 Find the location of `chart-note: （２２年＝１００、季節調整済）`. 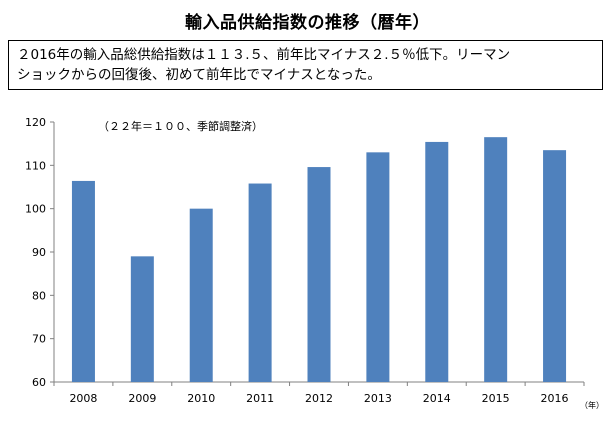

chart-note: （２２年＝１００、季節調整済） is located at coordinates (180, 126).